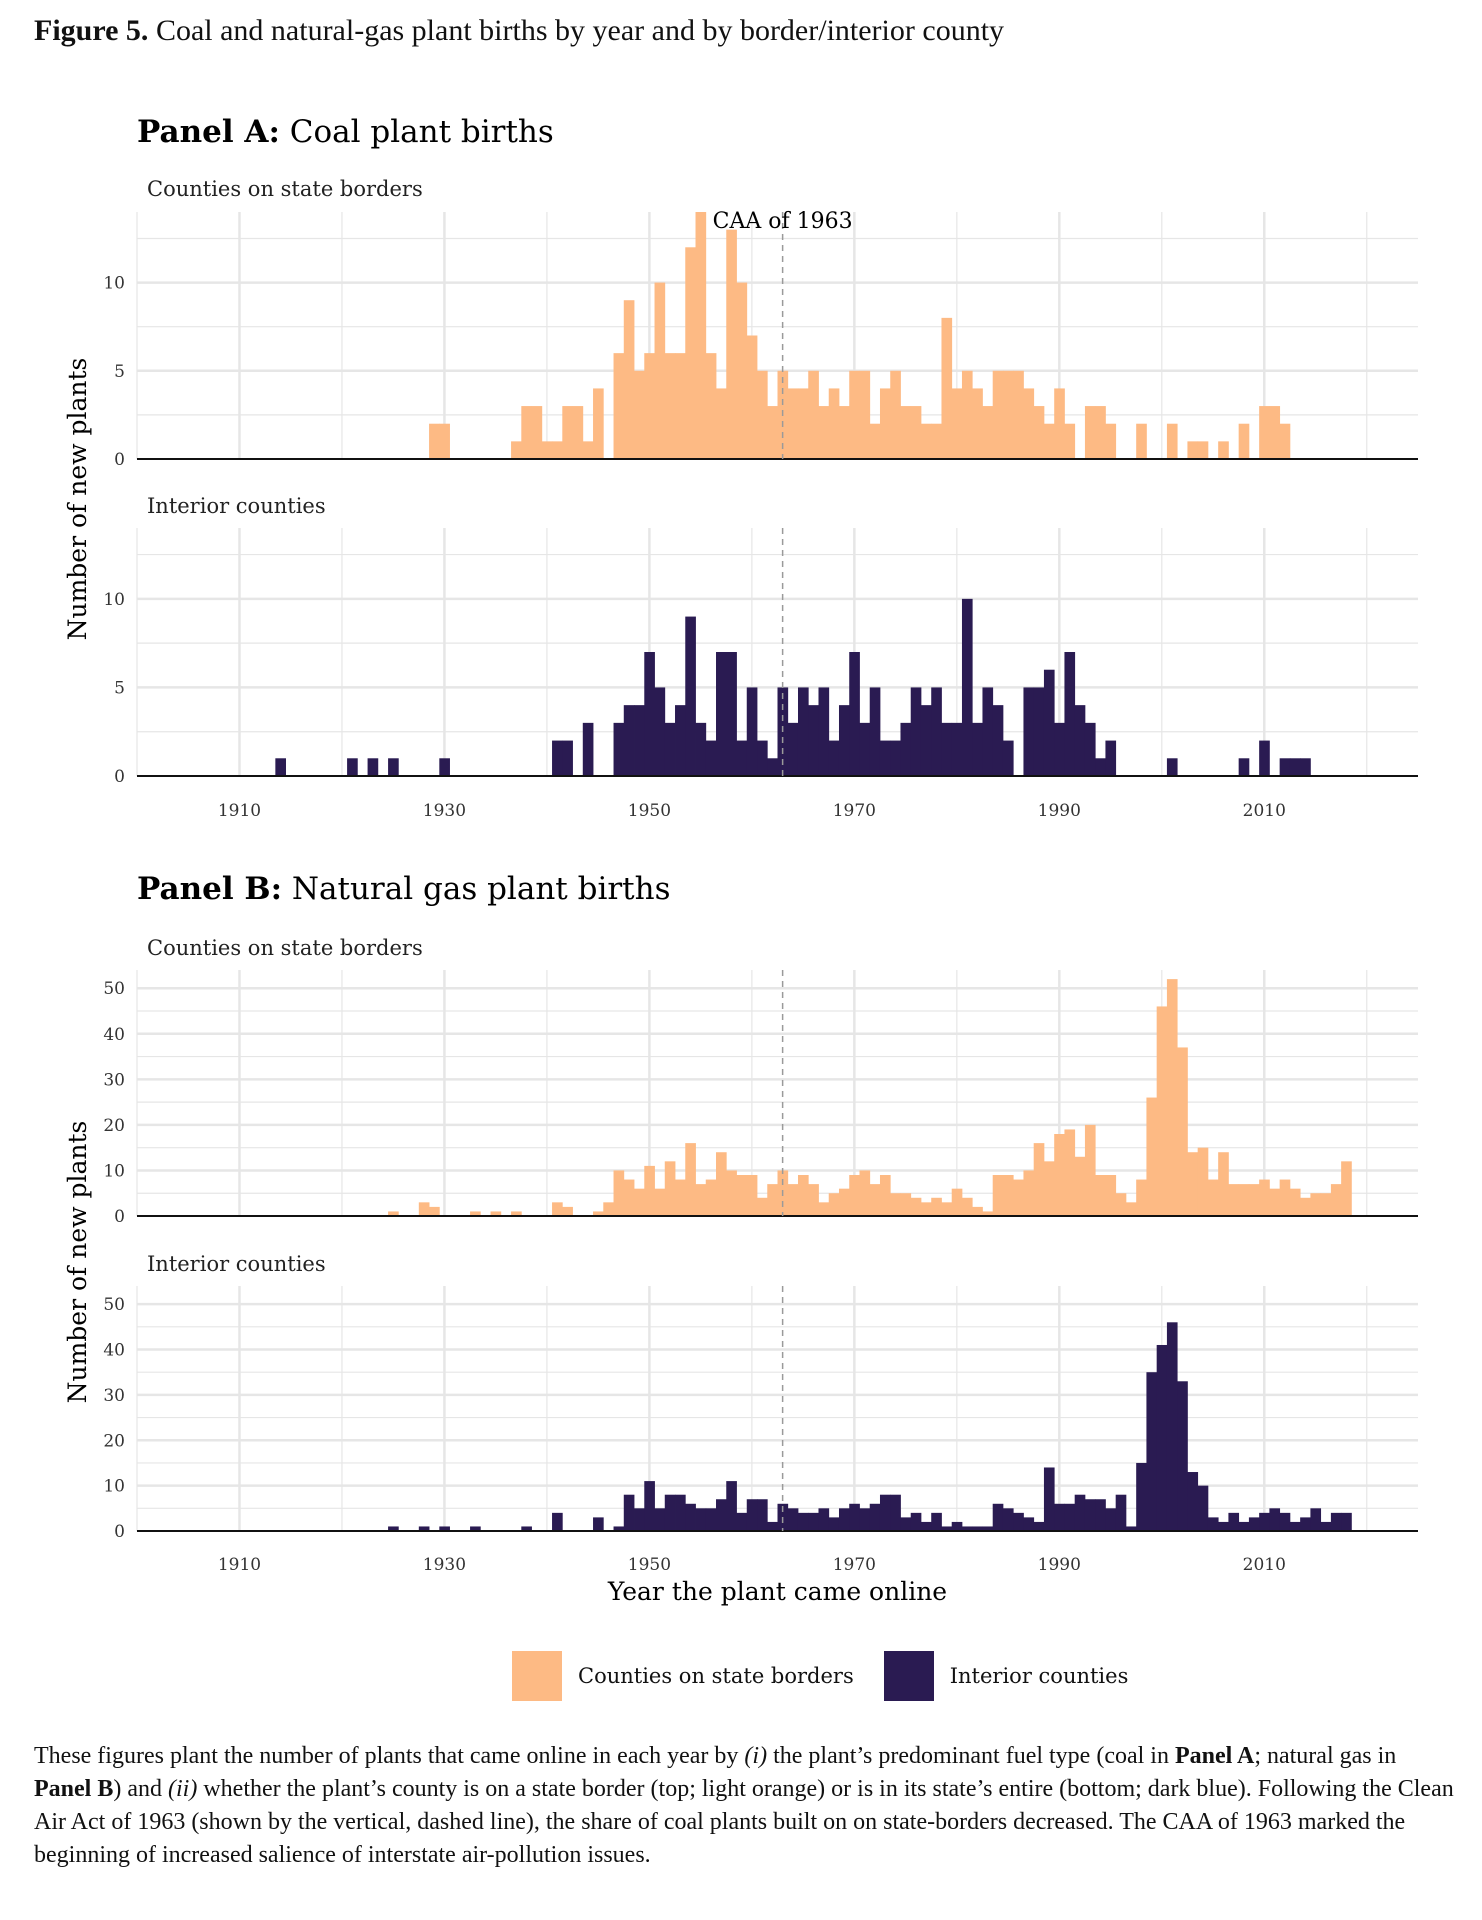 This screenshot has height=1920, width=1482. I want to click on facet-label: Counties on state borders, so click(285, 189).